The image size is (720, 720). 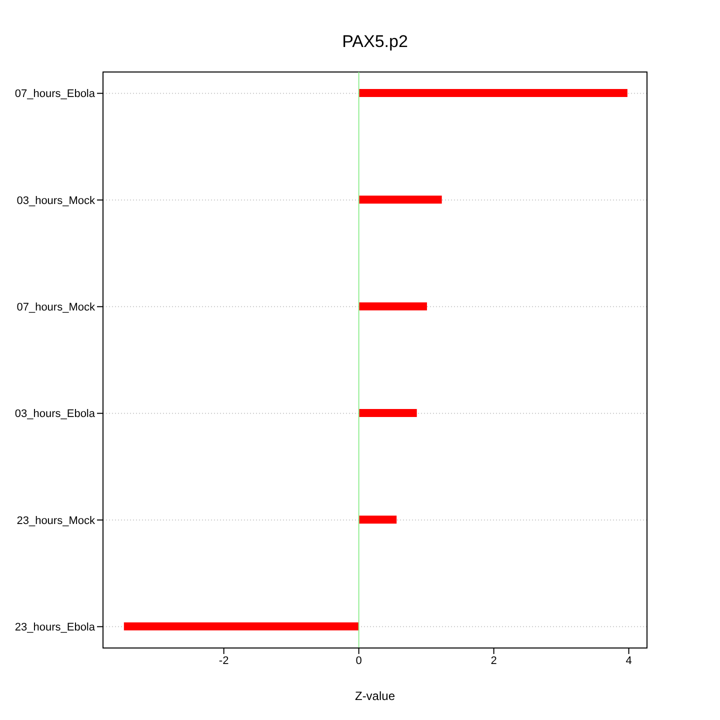 What do you see at coordinates (629, 660) in the screenshot?
I see `x-tick-label: 4` at bounding box center [629, 660].